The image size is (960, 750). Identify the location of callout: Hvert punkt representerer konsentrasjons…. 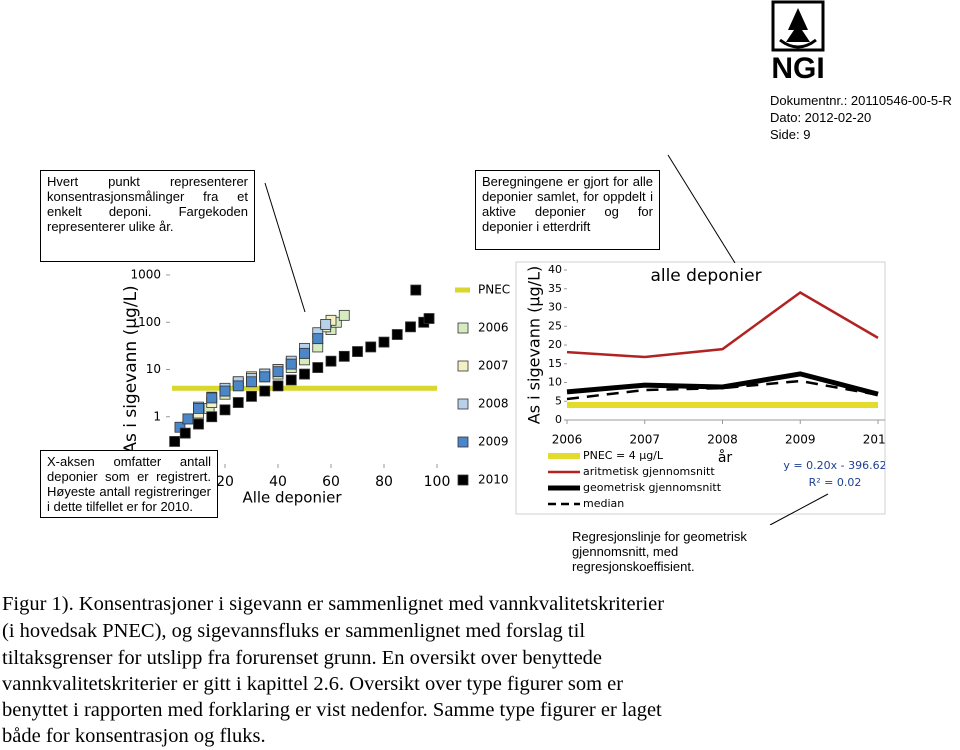
(147, 216).